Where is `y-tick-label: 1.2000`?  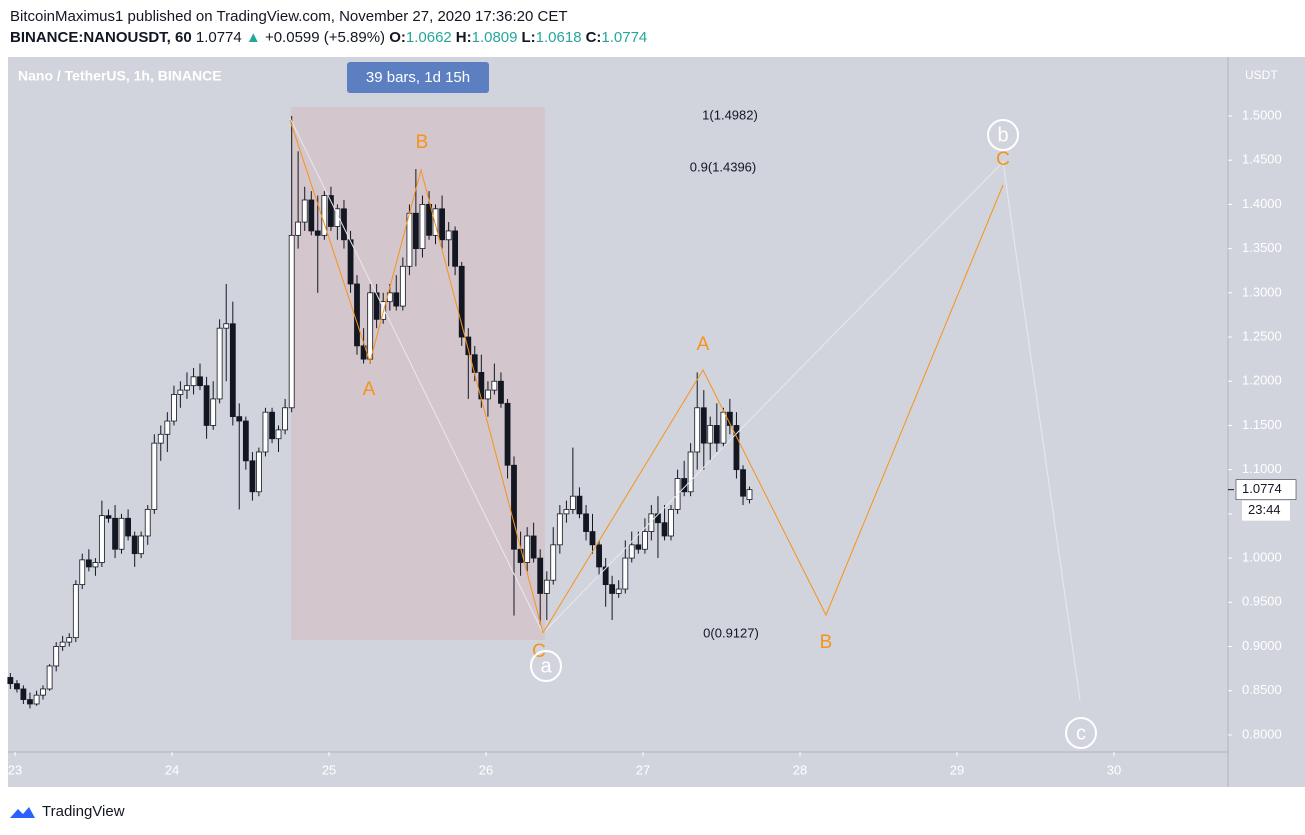
y-tick-label: 1.2000 is located at coordinates (1262, 380).